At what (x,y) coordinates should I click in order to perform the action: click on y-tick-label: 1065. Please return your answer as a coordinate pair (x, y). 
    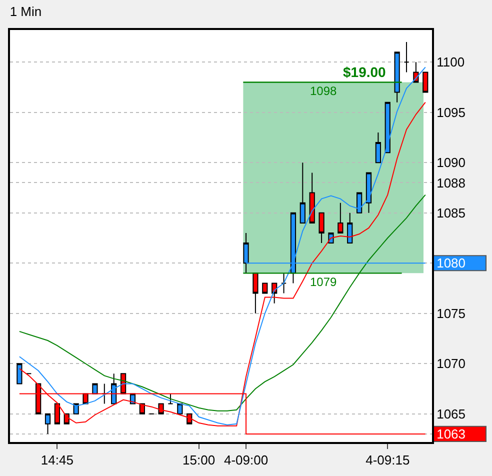
    Looking at the image, I should click on (451, 414).